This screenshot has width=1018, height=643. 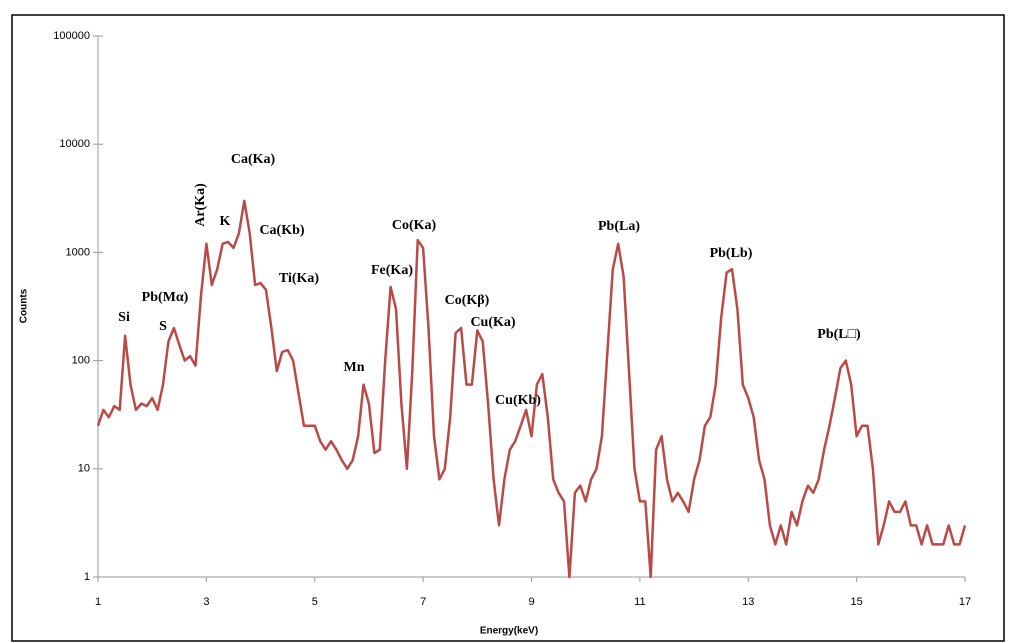 What do you see at coordinates (531, 602) in the screenshot?
I see `x-tick-label: 9` at bounding box center [531, 602].